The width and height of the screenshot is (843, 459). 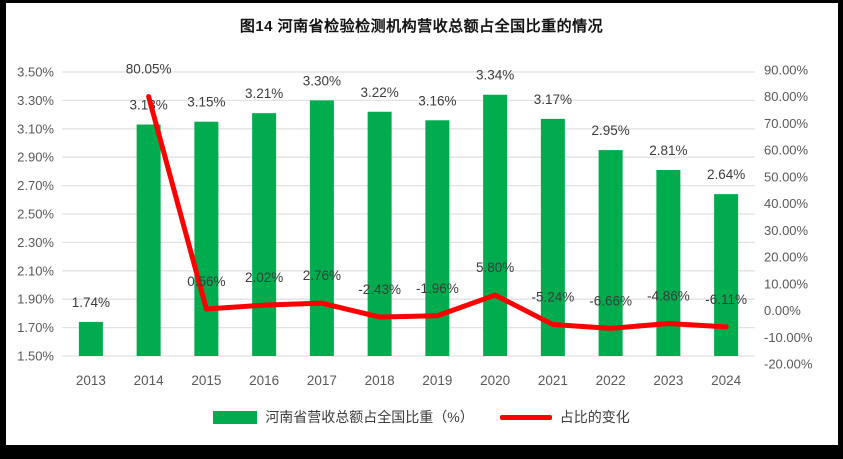 What do you see at coordinates (380, 380) in the screenshot?
I see `x-axis-label: 2018` at bounding box center [380, 380].